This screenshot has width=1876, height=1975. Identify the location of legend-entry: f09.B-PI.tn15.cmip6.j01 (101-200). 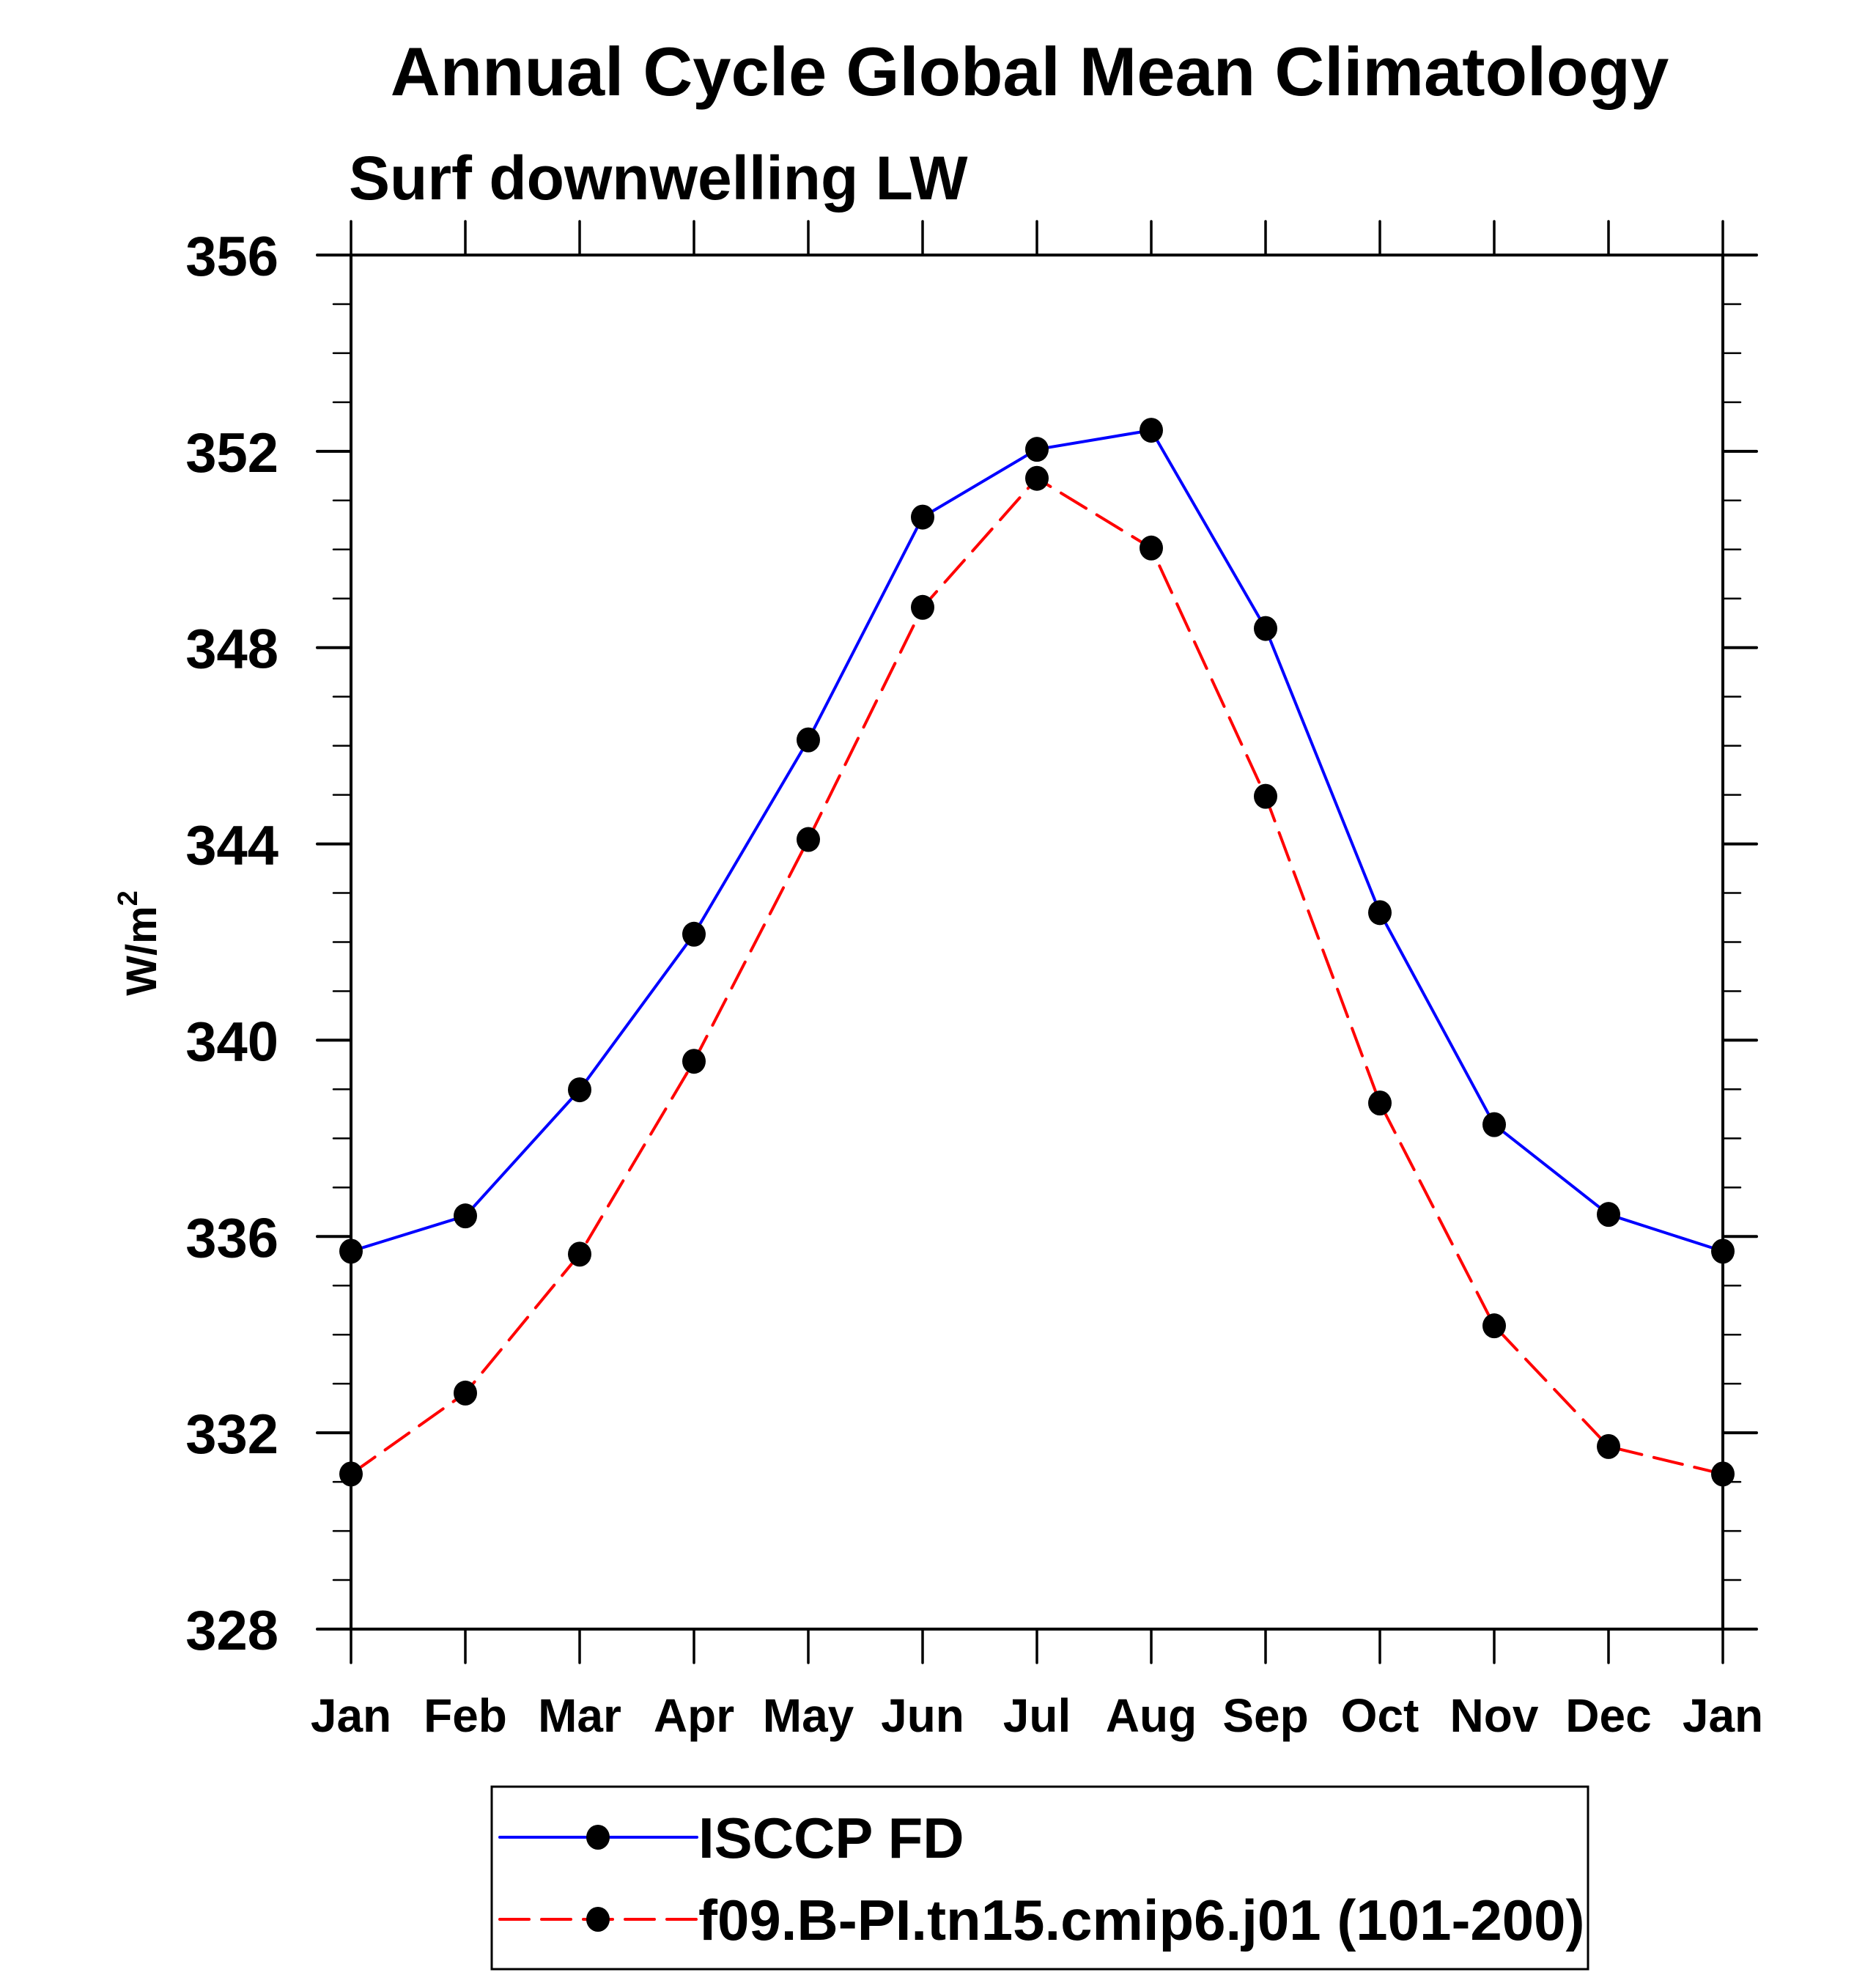
(1041, 1920).